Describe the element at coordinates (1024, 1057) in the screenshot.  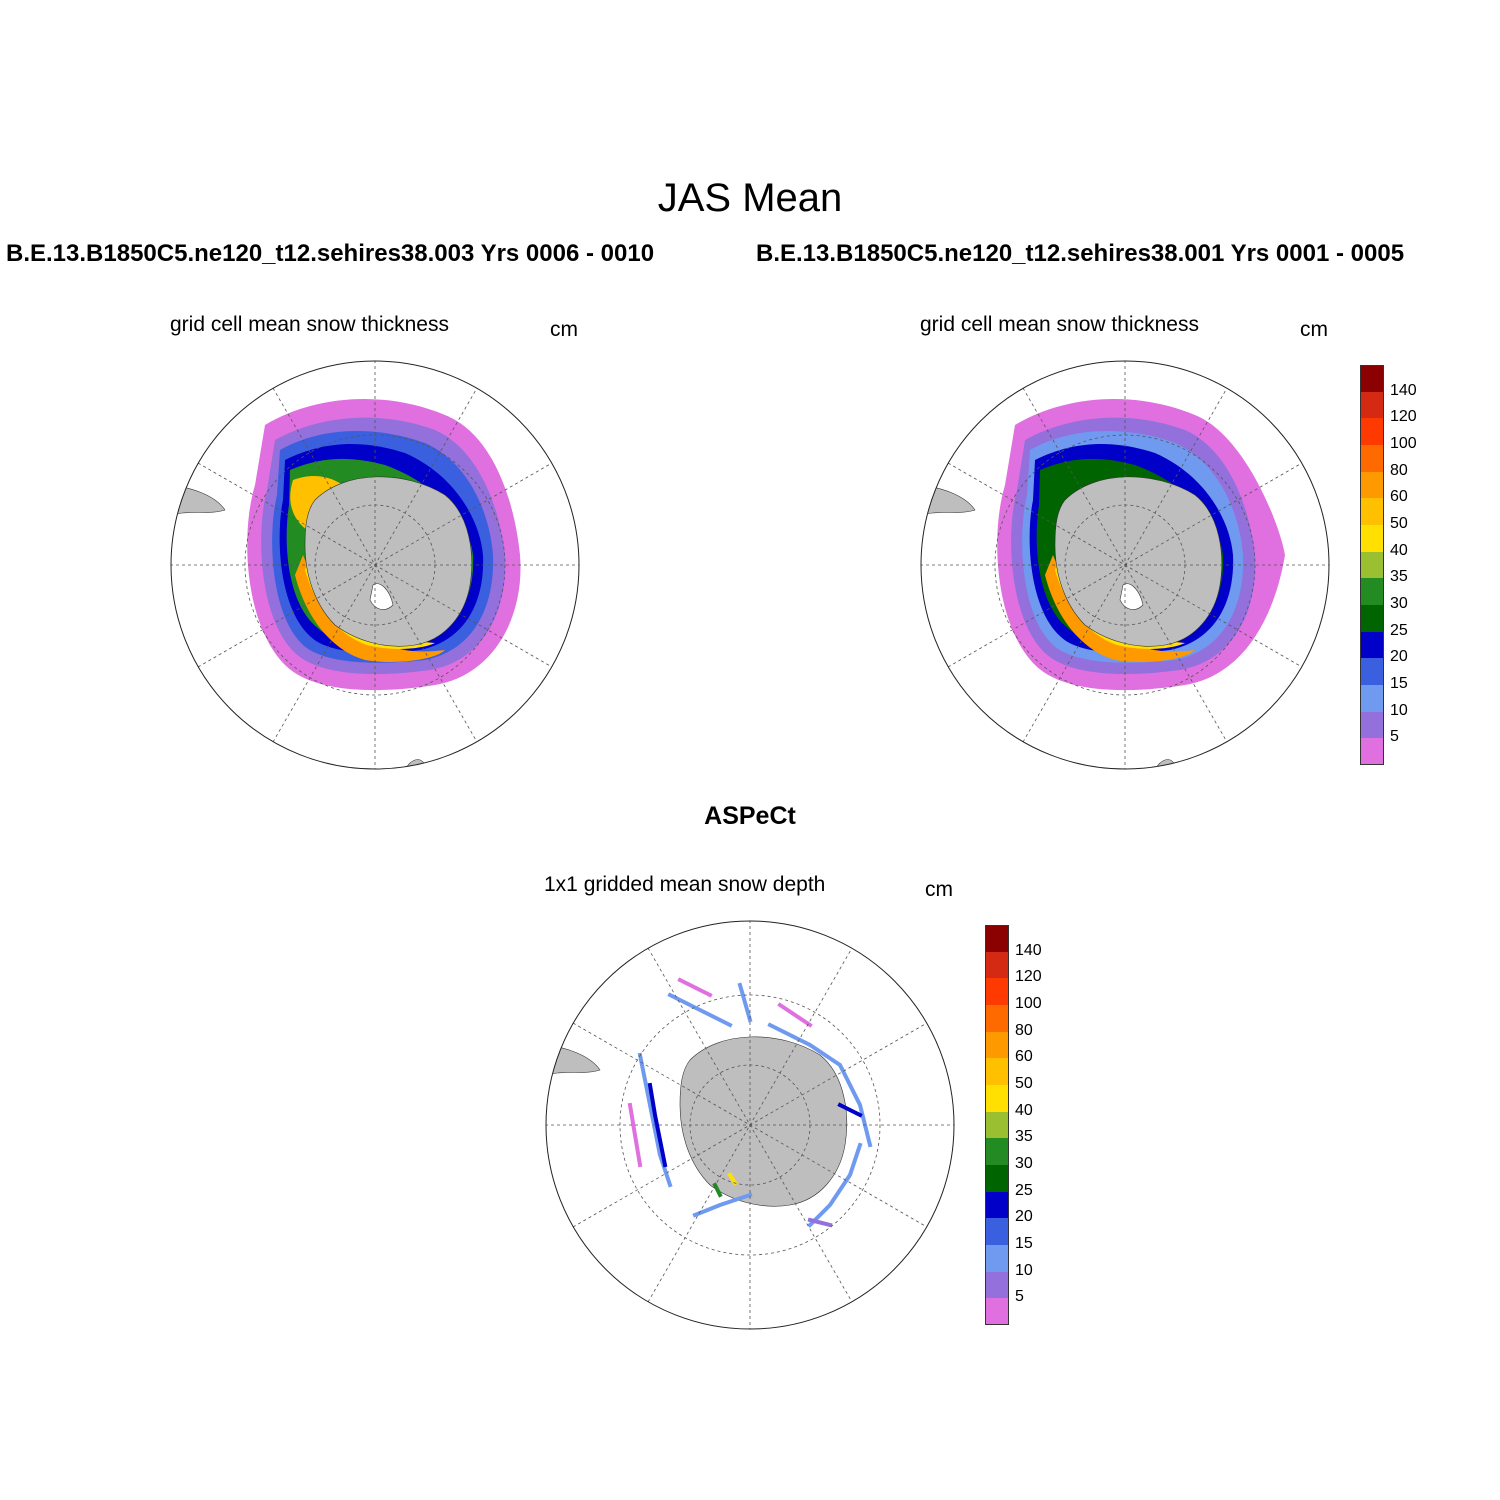
I see `colorbar-bottom-tick-label: 60` at that location.